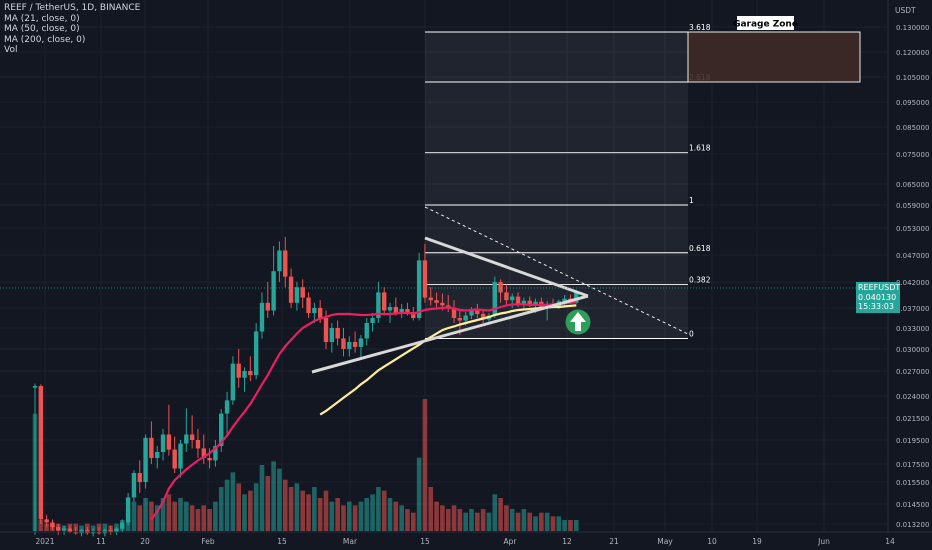 This screenshot has width=932, height=550. I want to click on triangle-lower-line, so click(450, 334).